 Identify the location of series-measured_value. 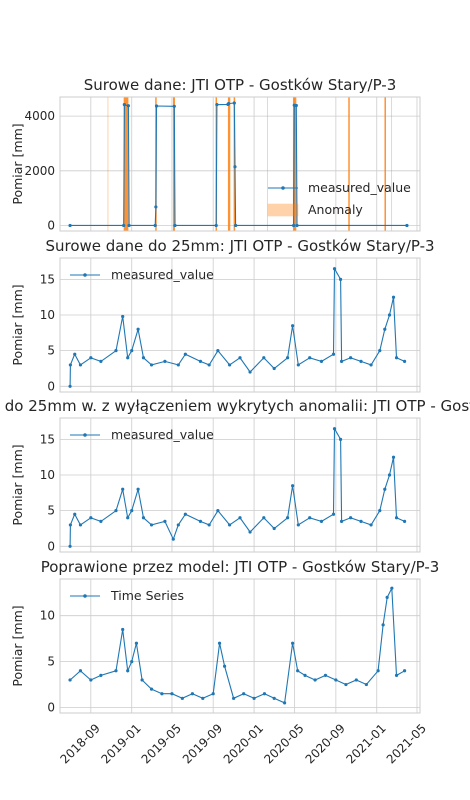
(238, 164).